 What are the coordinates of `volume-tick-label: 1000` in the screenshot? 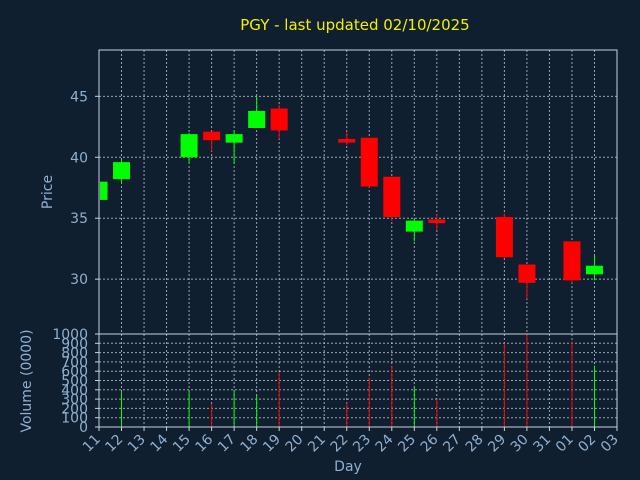 It's located at (70, 335).